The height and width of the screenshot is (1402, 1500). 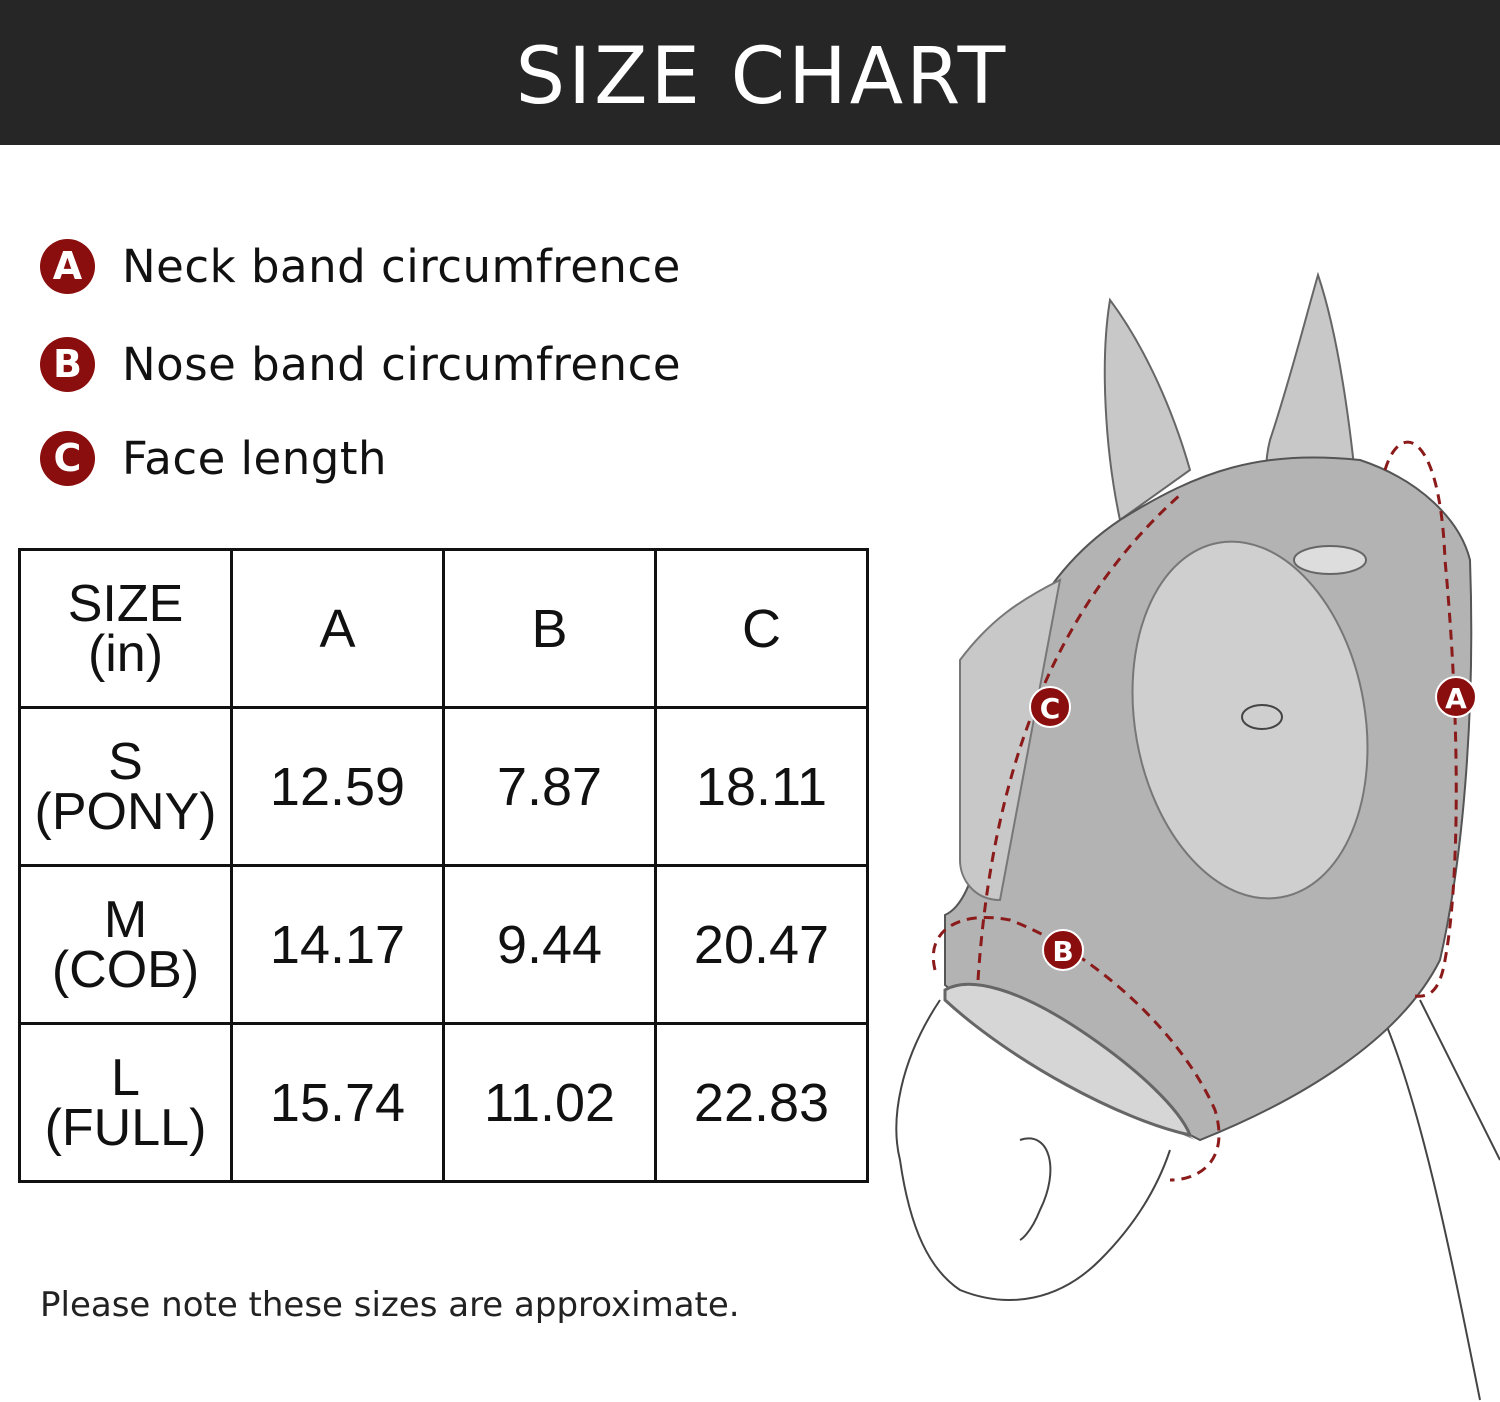 I want to click on cell-a: 15.74, so click(x=337, y=1102).